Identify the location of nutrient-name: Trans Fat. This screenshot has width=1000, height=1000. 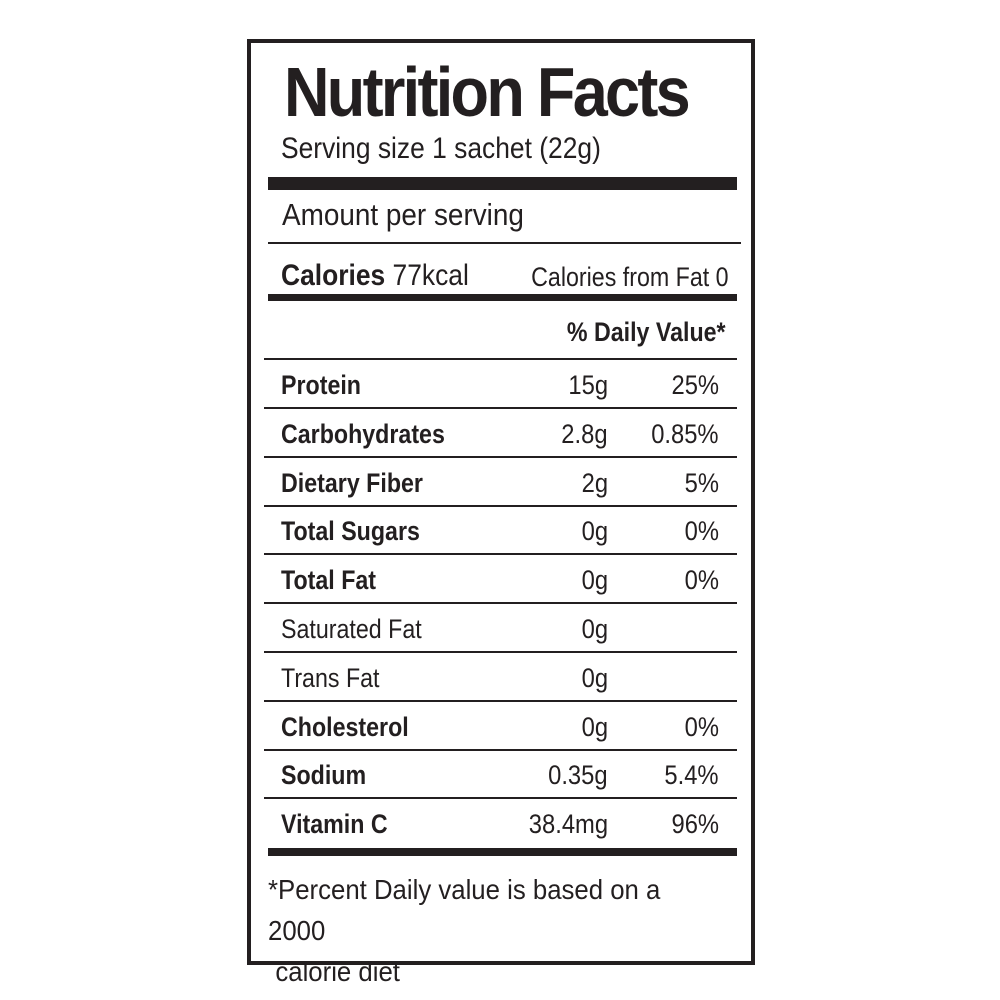
(330, 677).